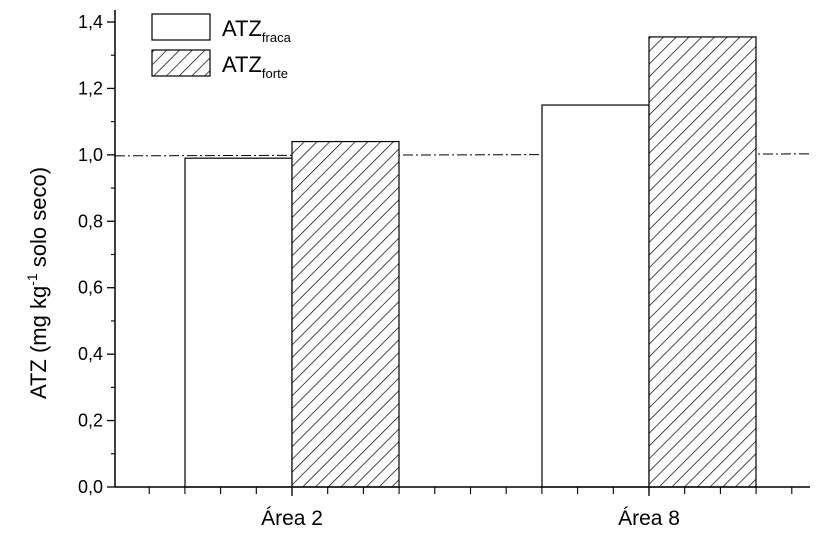 Image resolution: width=817 pixels, height=535 pixels. What do you see at coordinates (90, 221) in the screenshot?
I see `y-tick-label: 0,8` at bounding box center [90, 221].